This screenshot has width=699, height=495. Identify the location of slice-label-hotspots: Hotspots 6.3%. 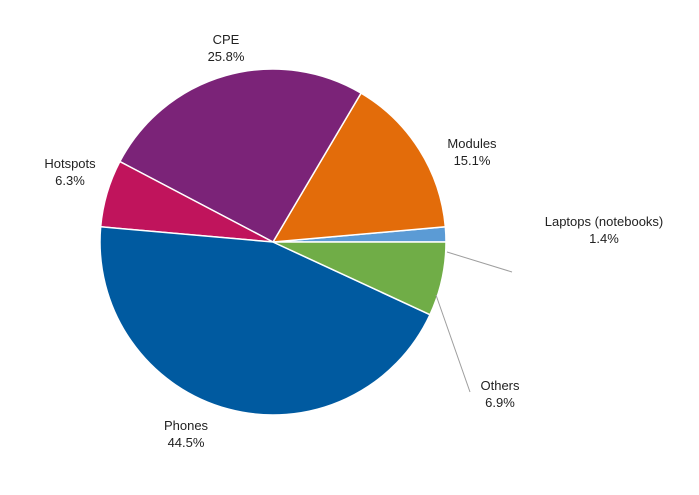
(70, 172).